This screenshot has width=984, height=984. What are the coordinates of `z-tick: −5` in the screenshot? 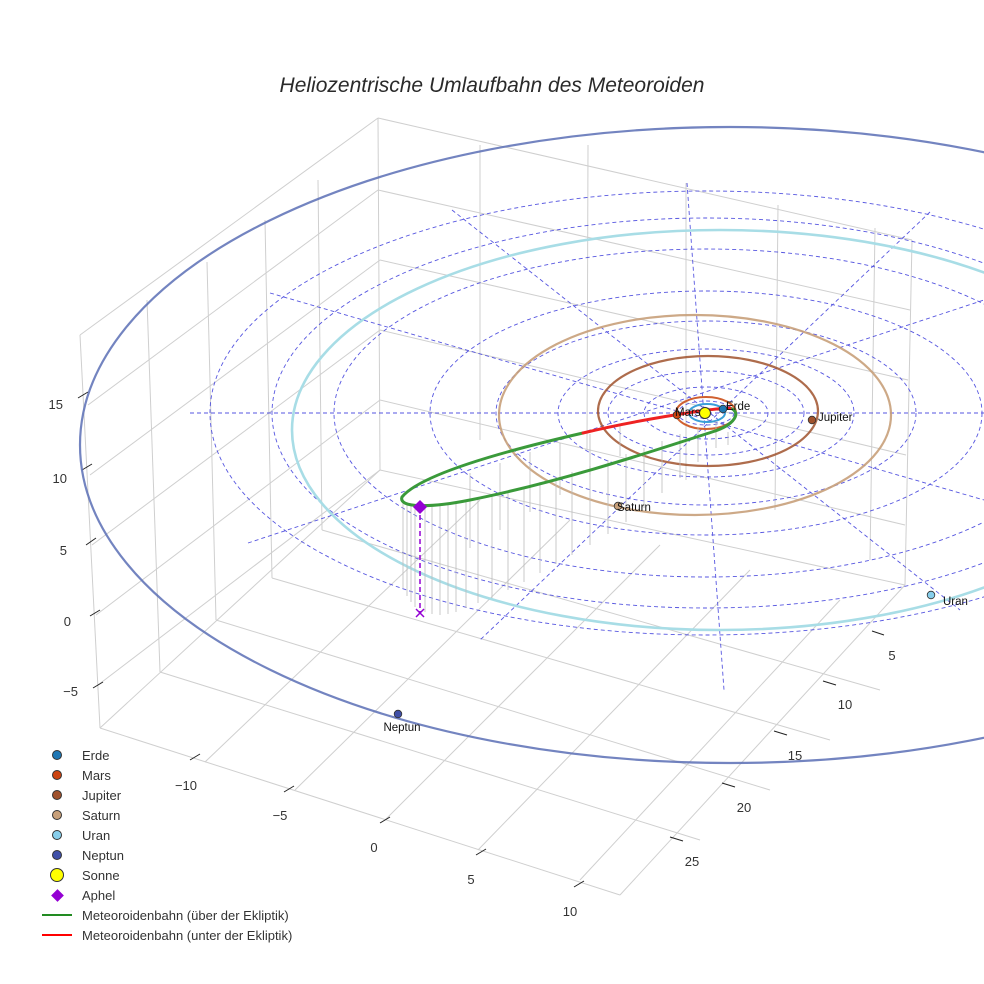 It's located at (70, 691).